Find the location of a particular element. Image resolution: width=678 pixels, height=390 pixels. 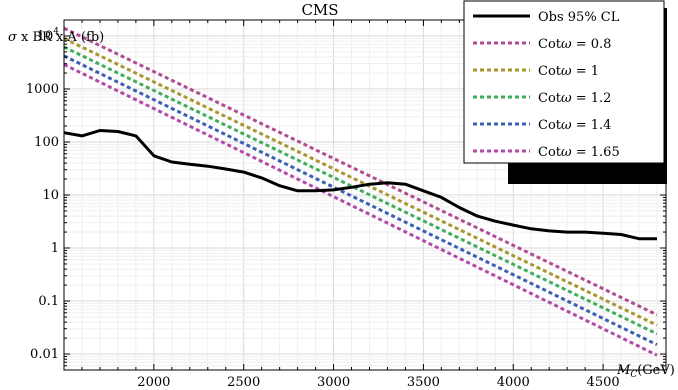

legend-box is located at coordinates (564, 82).